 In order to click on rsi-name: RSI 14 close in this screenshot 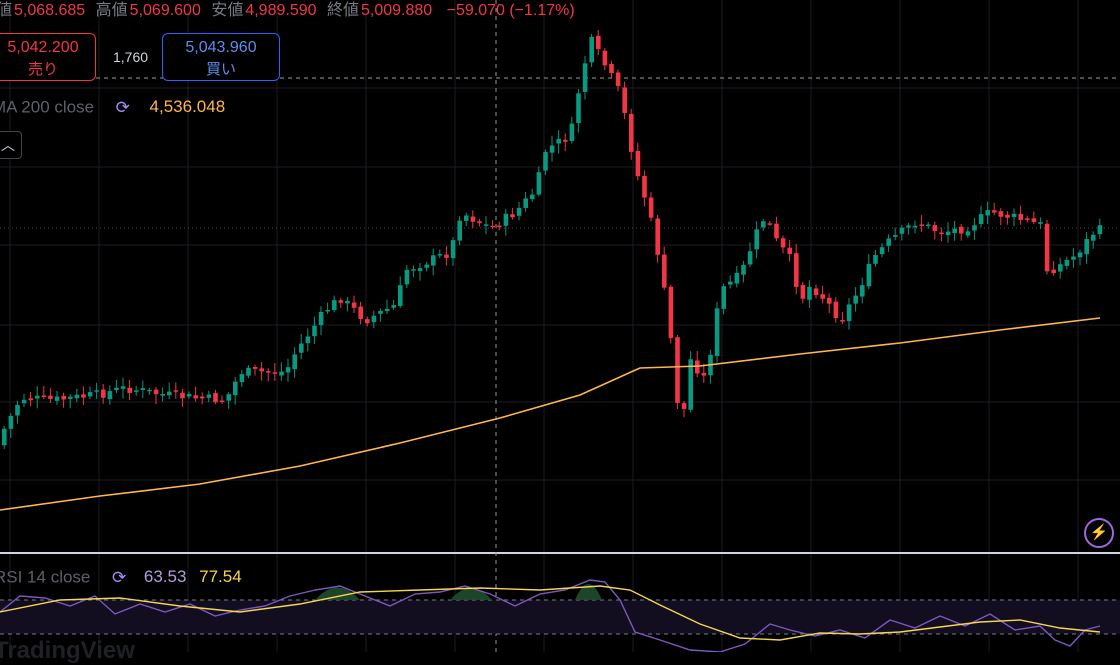, I will do `click(45, 577)`.